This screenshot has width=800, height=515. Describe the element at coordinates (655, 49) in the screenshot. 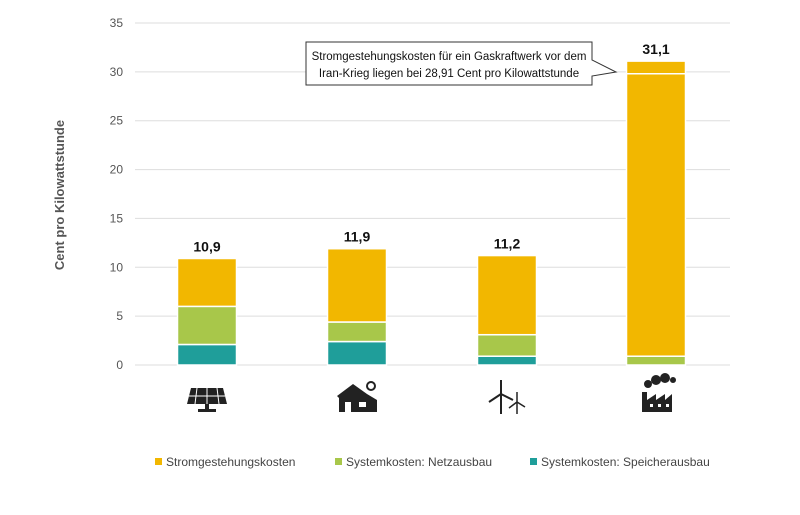

I see `total-label: 31,1` at that location.